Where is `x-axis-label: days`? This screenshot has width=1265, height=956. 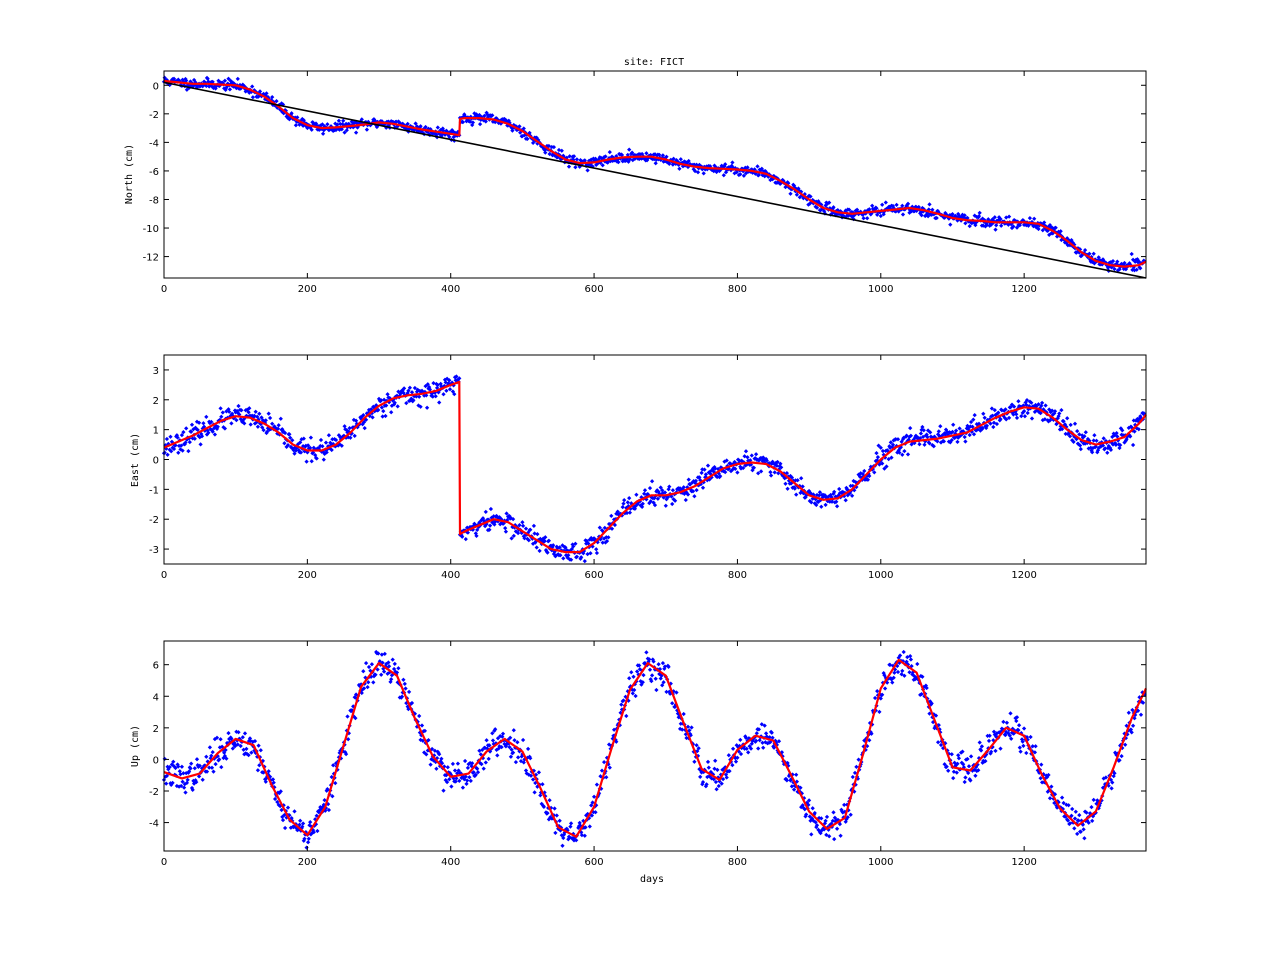 x-axis-label: days is located at coordinates (652, 879).